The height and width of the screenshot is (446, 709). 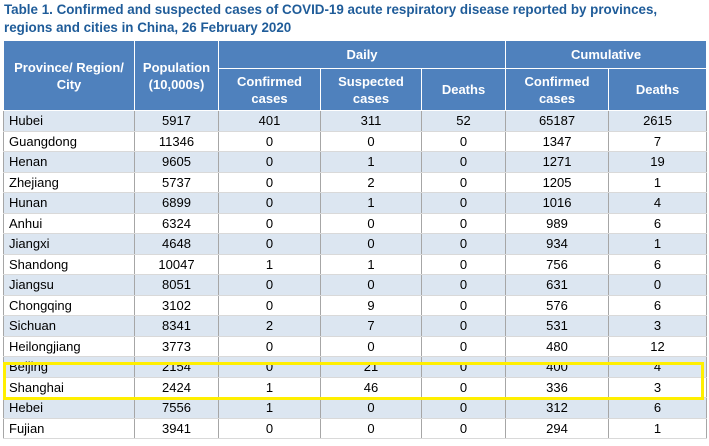 What do you see at coordinates (557, 141) in the screenshot?
I see `cell-cum-confirmed: 1347` at bounding box center [557, 141].